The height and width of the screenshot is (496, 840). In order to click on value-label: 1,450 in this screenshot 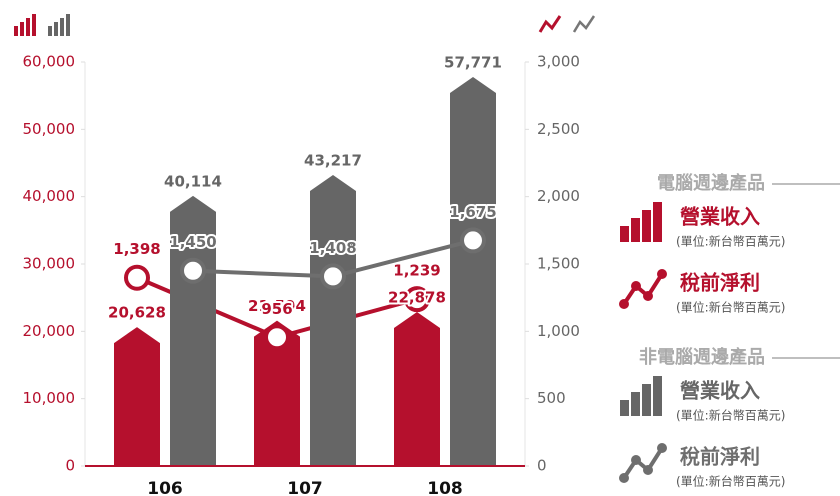, I will do `click(192, 242)`.